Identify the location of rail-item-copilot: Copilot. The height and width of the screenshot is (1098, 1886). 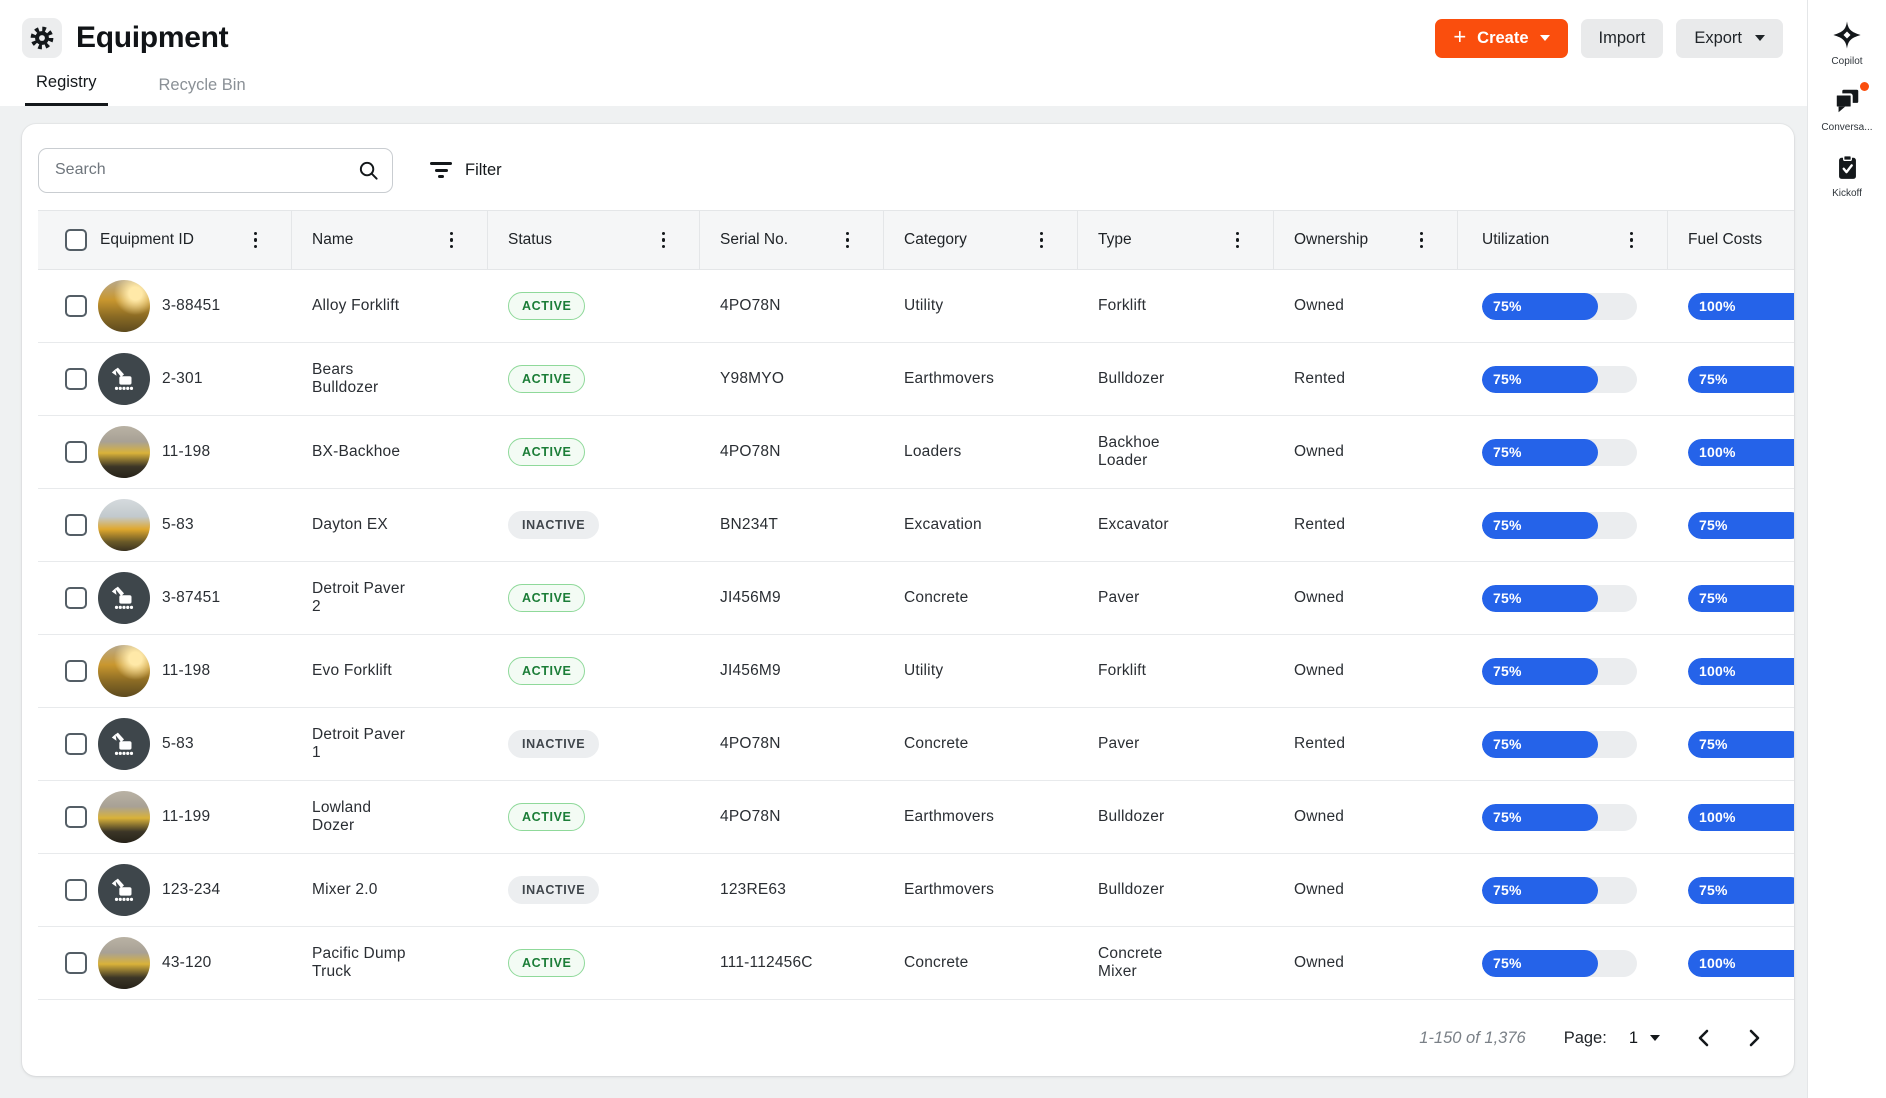
(1847, 43).